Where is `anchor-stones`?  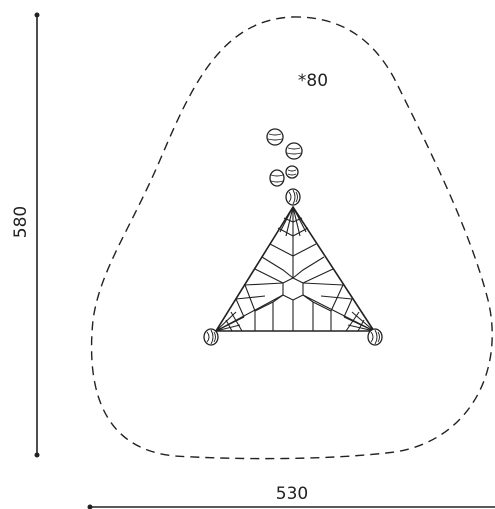
anchor-stones is located at coordinates (293, 267).